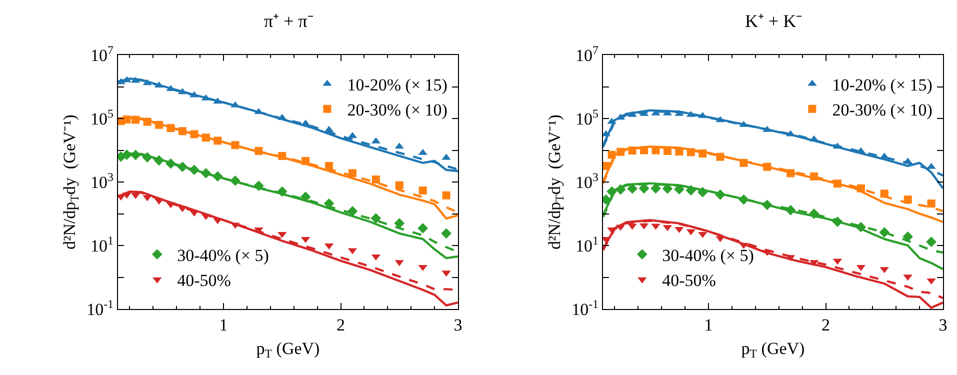 Image resolution: width=957 pixels, height=375 pixels. Describe the element at coordinates (289, 21) in the screenshot. I see `chart-title: π⁺ + π⁻` at that location.